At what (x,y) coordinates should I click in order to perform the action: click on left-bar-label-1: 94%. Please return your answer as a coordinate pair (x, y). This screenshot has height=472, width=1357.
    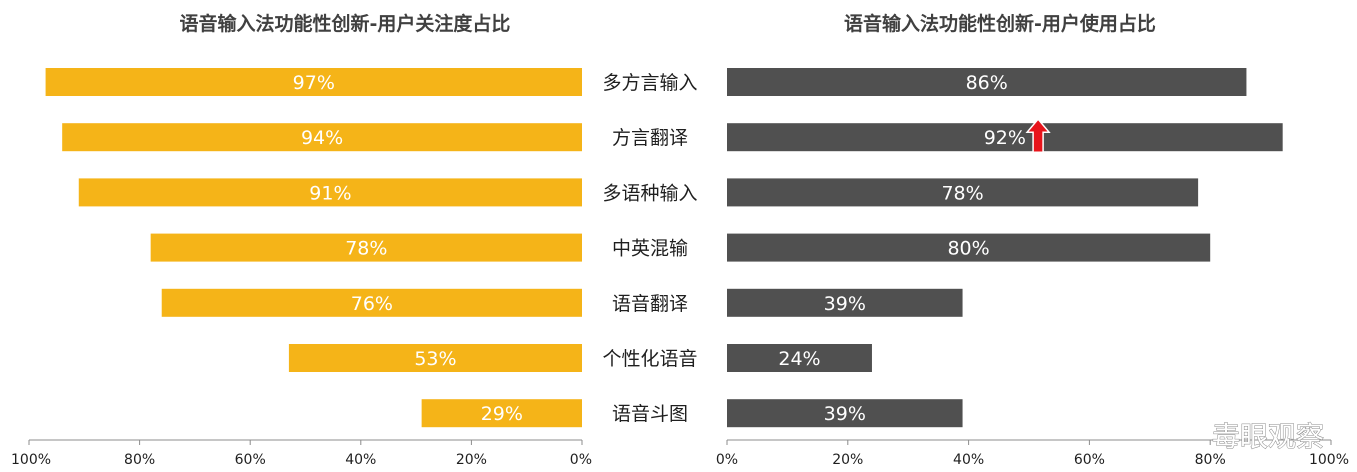
    Looking at the image, I should click on (322, 138).